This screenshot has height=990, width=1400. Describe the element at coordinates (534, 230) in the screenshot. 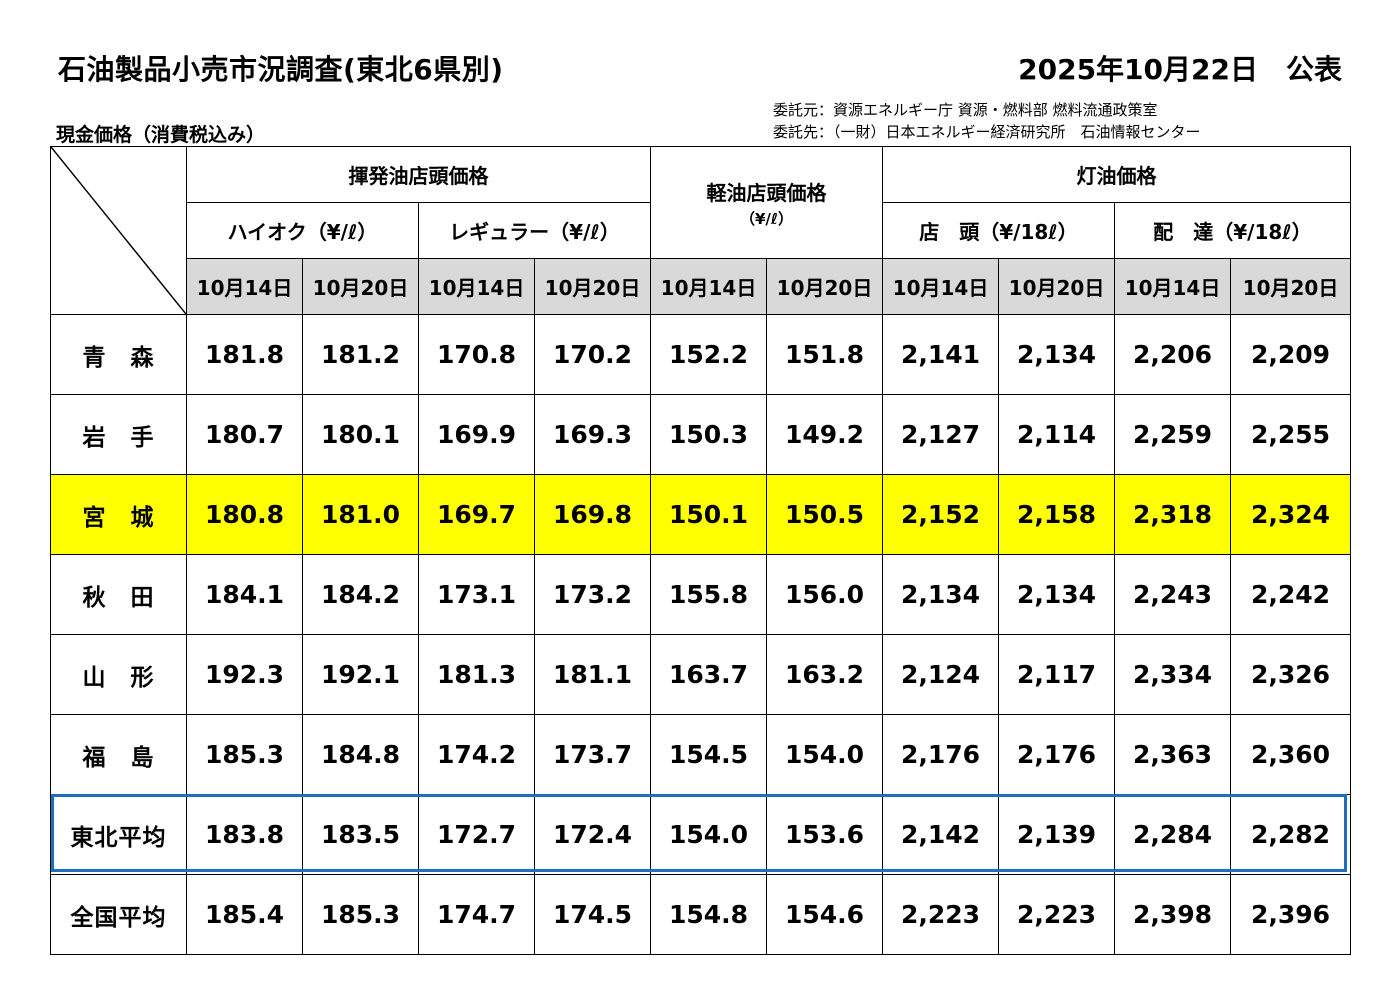

I see `regular-header: レギュラー（¥/ℓ）` at that location.